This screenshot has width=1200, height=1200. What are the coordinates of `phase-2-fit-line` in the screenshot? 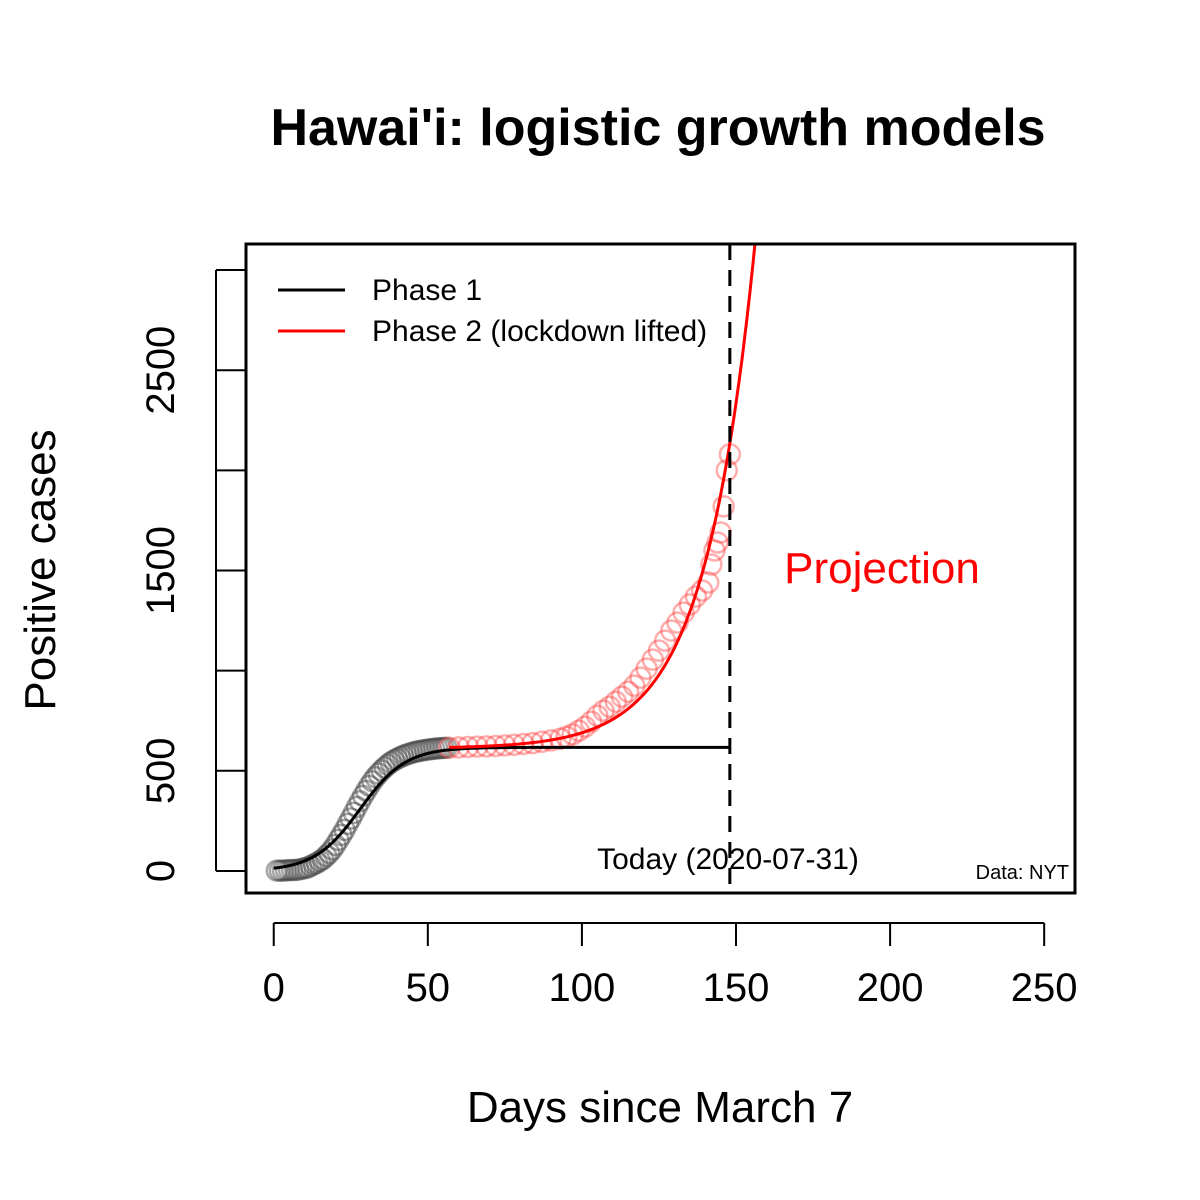 It's located at (603, 496).